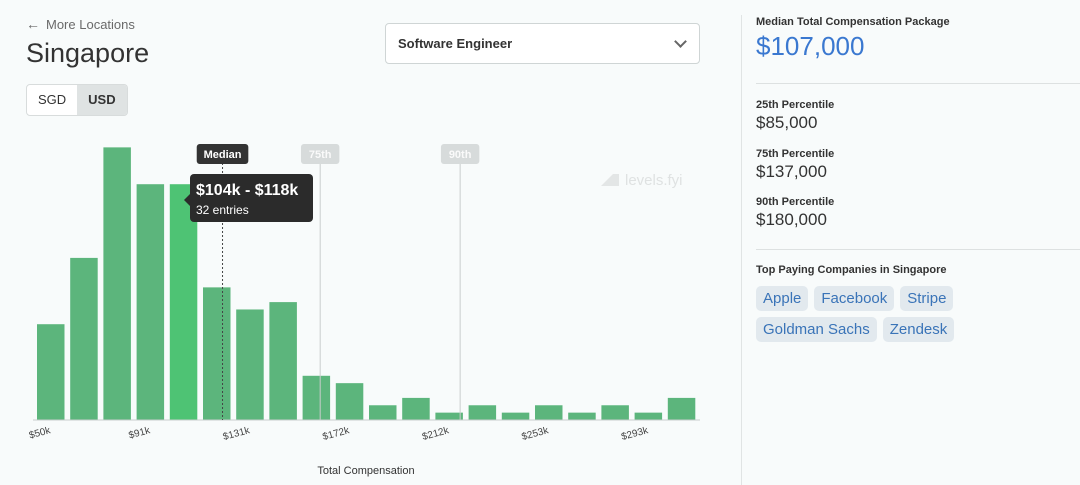 The height and width of the screenshot is (485, 1080). Describe the element at coordinates (237, 434) in the screenshot. I see `x-tick-label-2: $131k` at that location.